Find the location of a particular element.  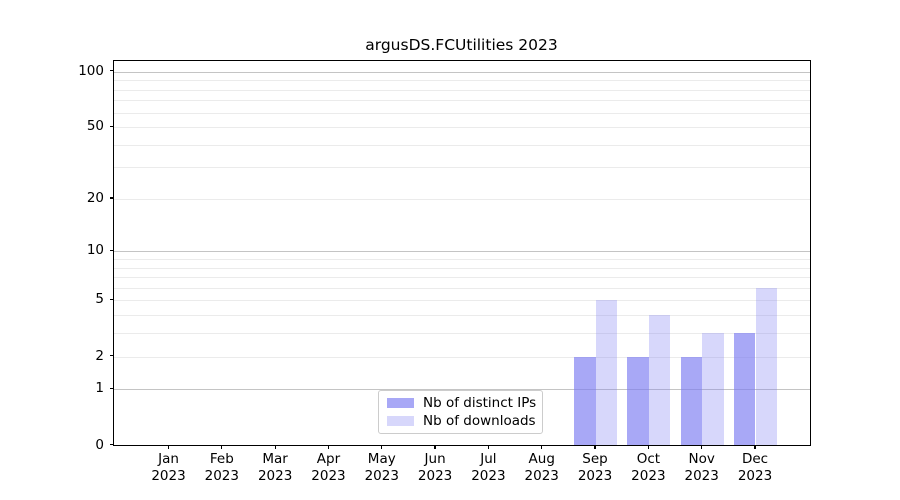

x-tick-label-line: Sep is located at coordinates (595, 459).